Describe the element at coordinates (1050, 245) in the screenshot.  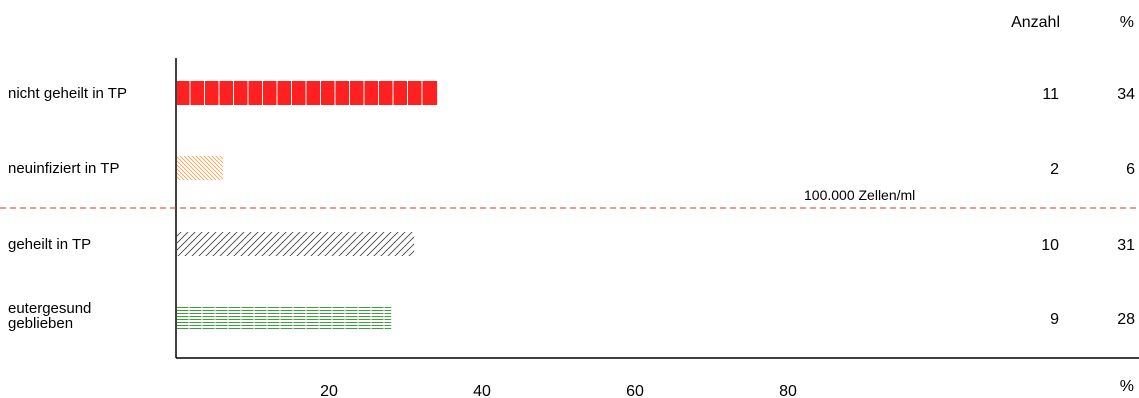
I see `count-value: 10` at that location.